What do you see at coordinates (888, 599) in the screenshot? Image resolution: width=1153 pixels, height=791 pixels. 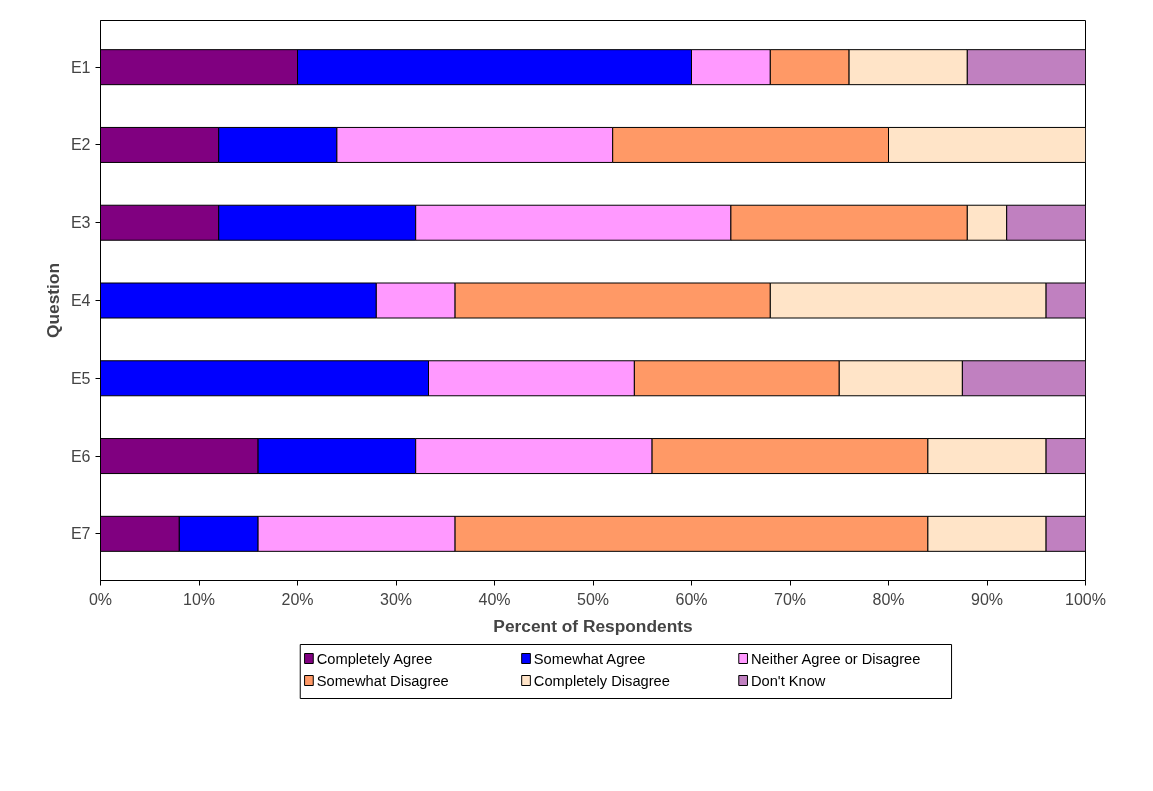 I see `x-tick-label: 80%` at bounding box center [888, 599].